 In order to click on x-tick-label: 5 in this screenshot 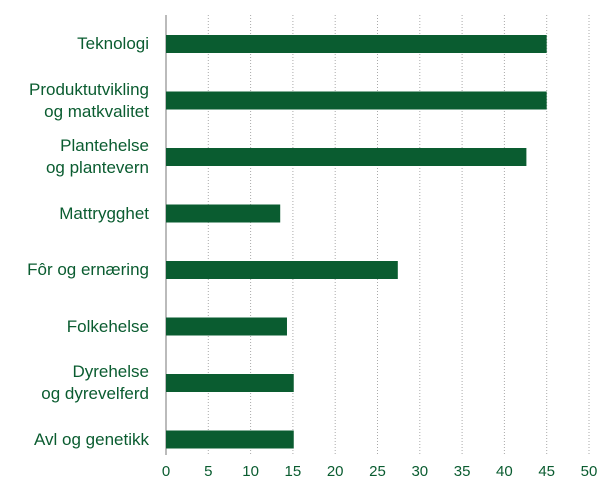, I will do `click(208, 471)`.